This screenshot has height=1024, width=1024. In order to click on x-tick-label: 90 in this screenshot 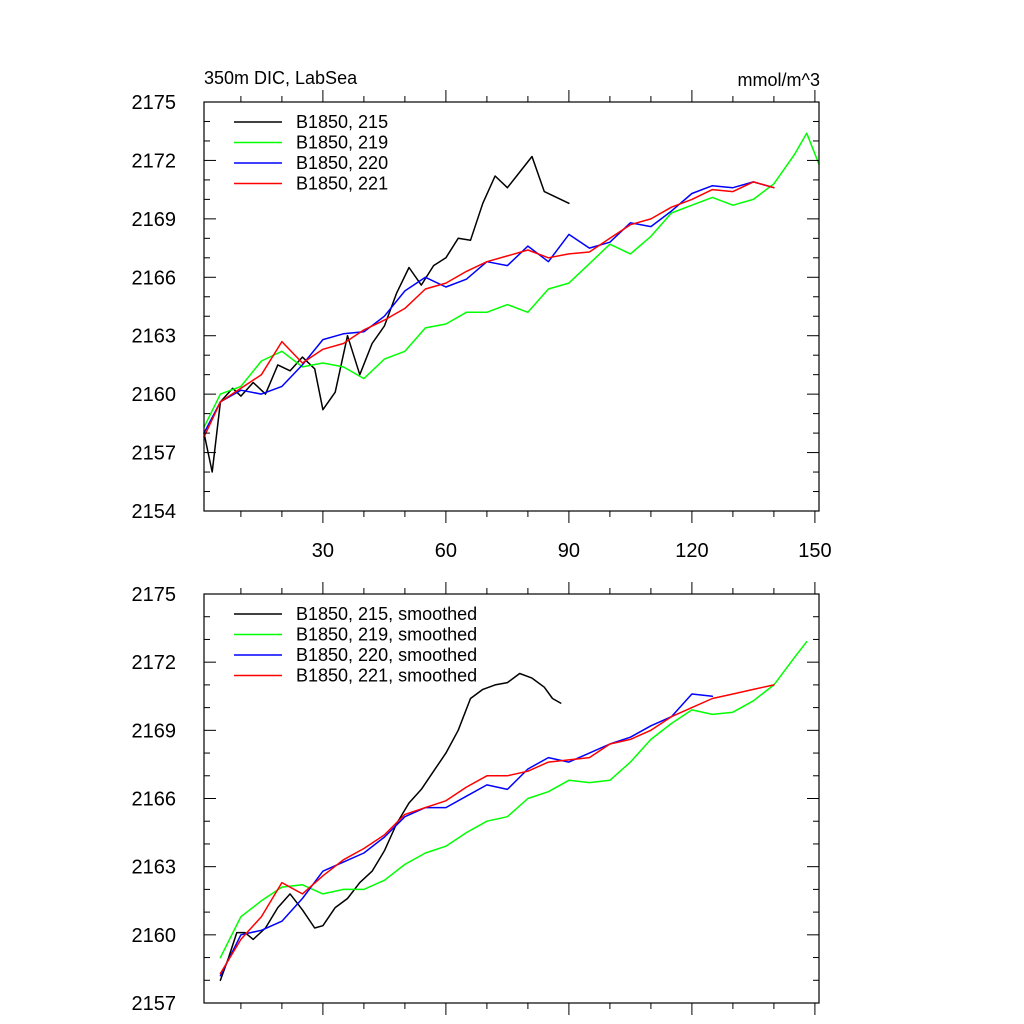, I will do `click(569, 551)`.